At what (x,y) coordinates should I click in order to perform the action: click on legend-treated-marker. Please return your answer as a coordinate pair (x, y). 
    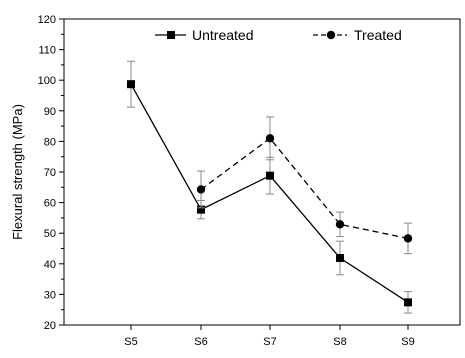
    Looking at the image, I should click on (331, 35).